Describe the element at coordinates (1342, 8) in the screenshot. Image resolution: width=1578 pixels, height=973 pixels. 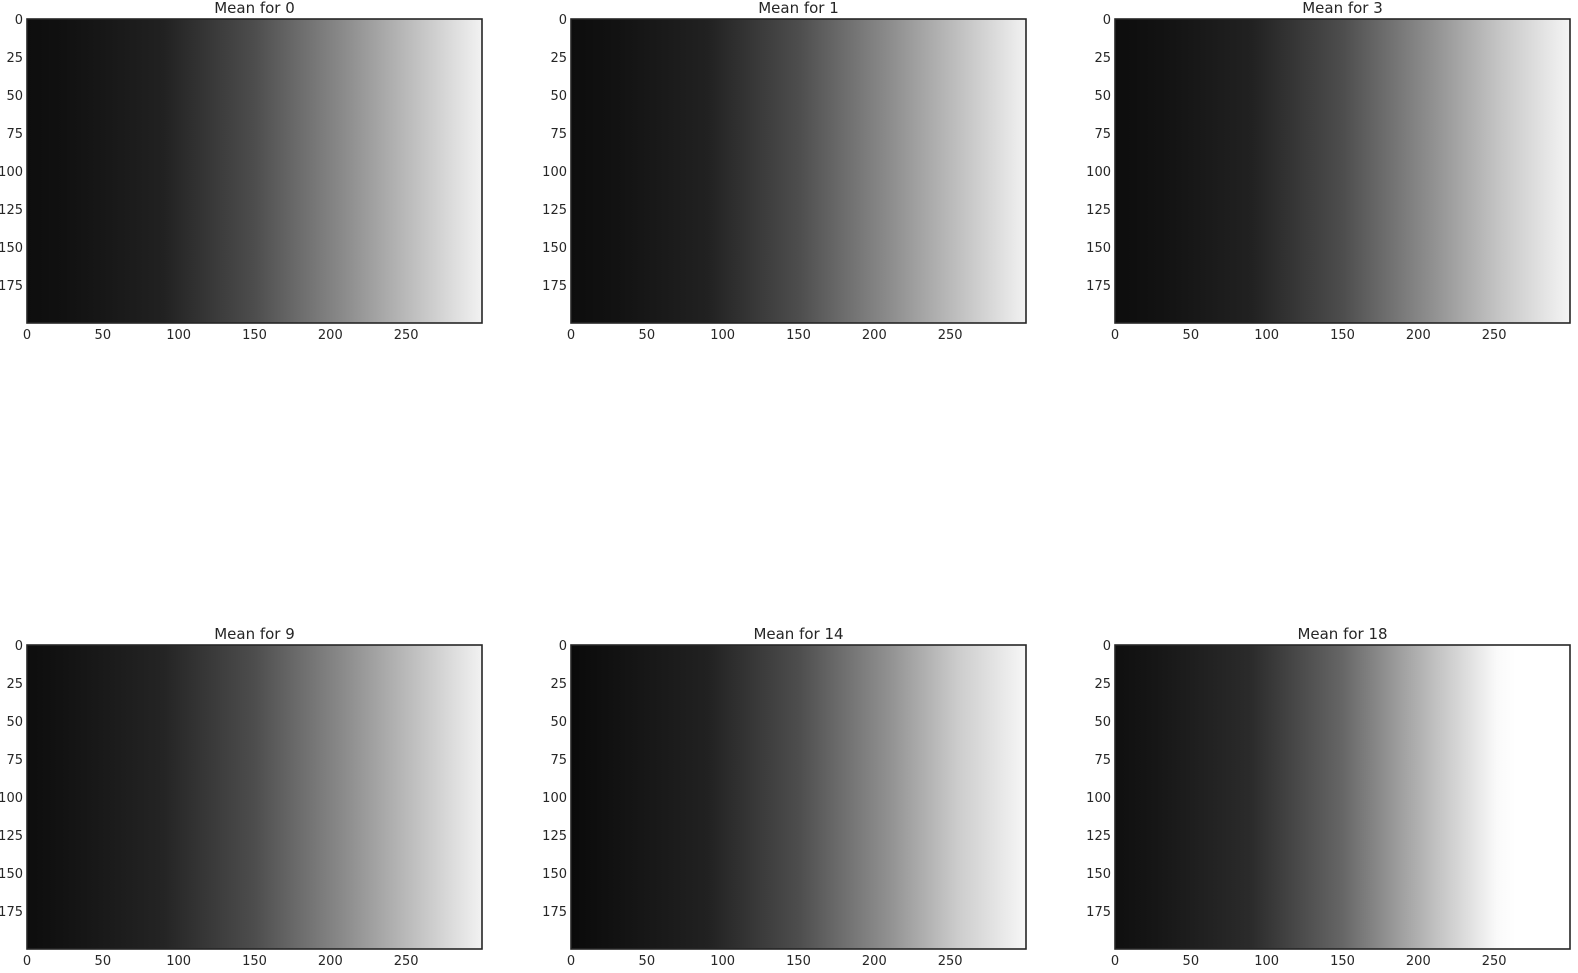
I see `subplot-title: Mean for 3` at that location.